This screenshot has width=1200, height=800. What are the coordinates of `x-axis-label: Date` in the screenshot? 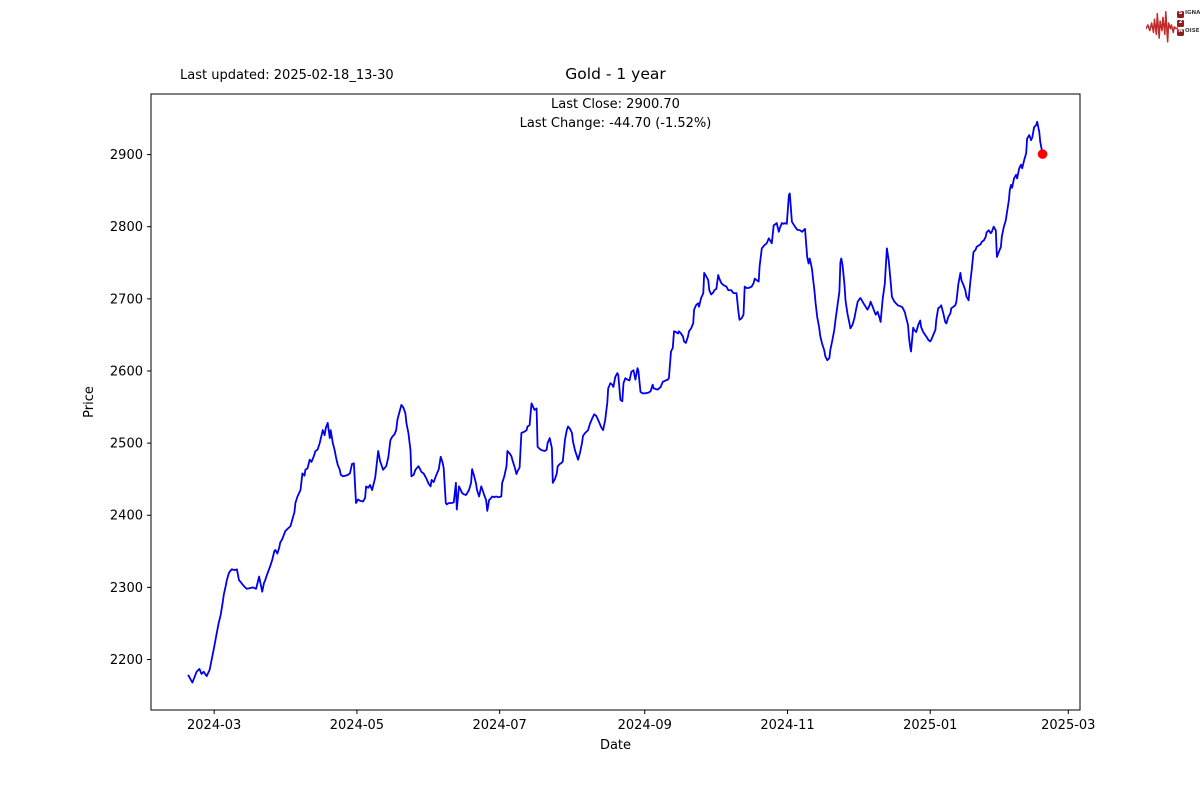 It's located at (615, 745).